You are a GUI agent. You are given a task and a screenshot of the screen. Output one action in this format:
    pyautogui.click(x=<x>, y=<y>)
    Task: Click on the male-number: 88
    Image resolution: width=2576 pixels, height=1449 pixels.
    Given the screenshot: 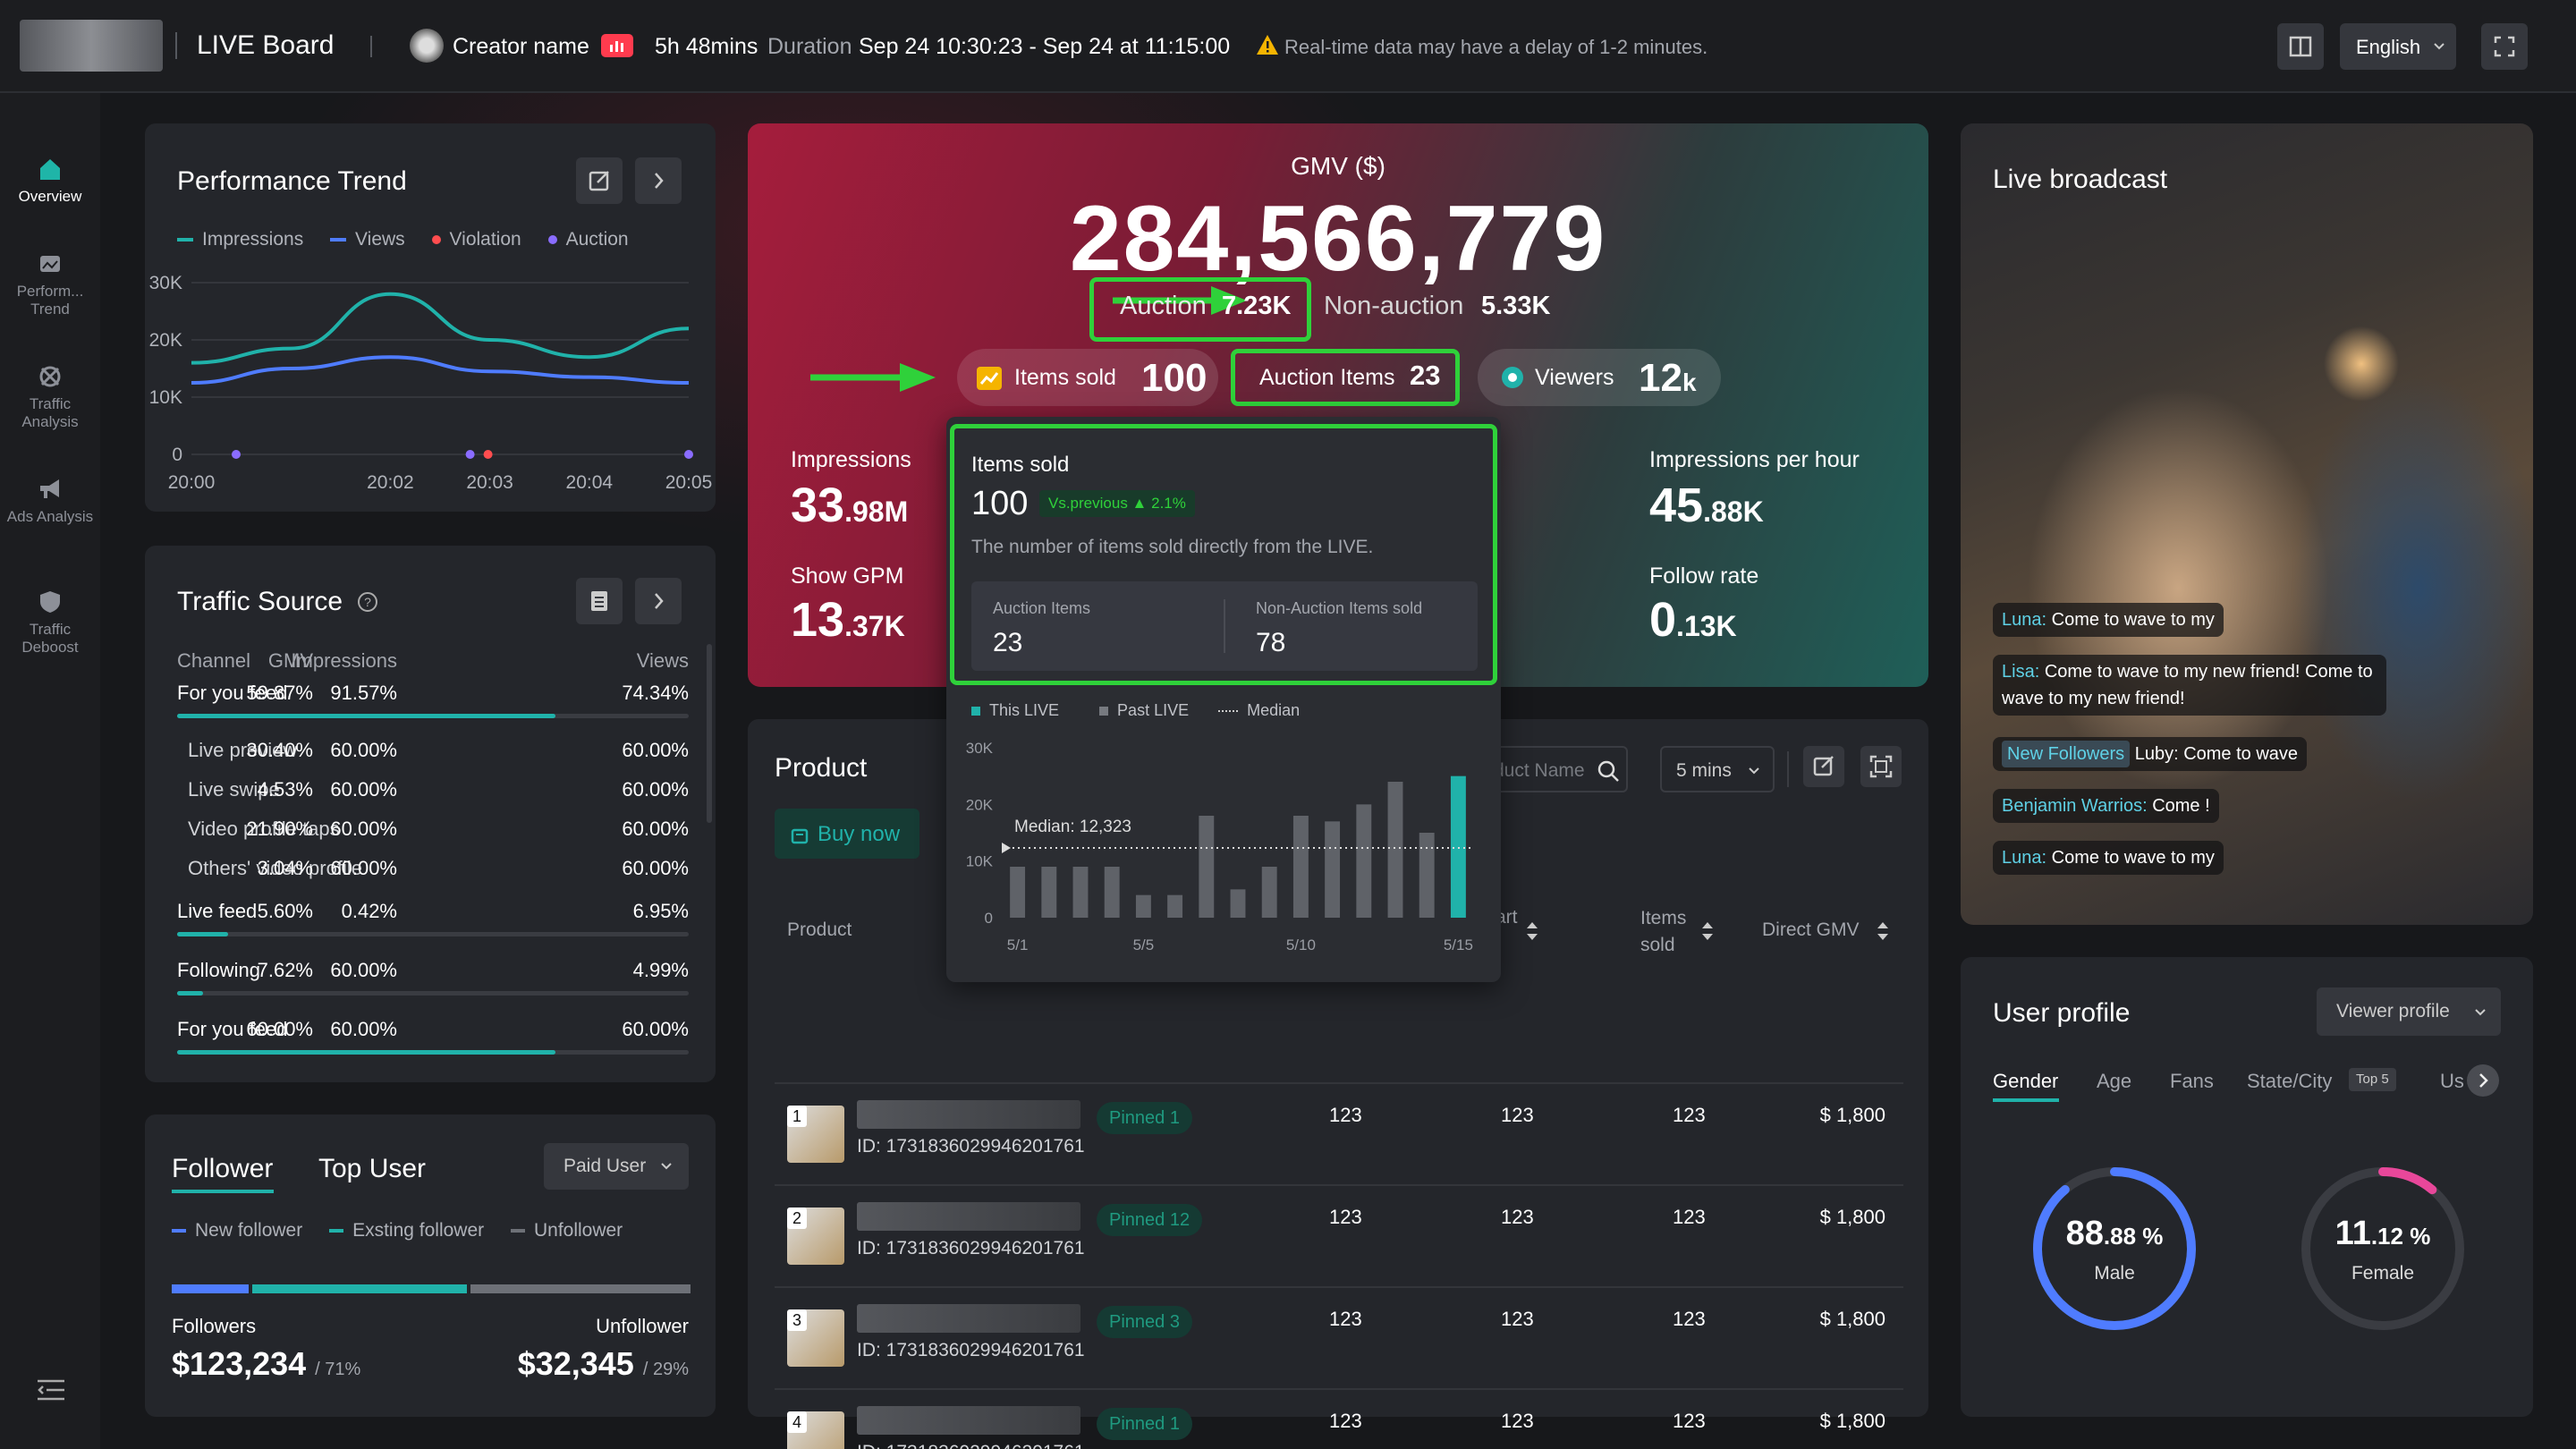 What is the action you would take?
    pyautogui.click(x=2084, y=1233)
    